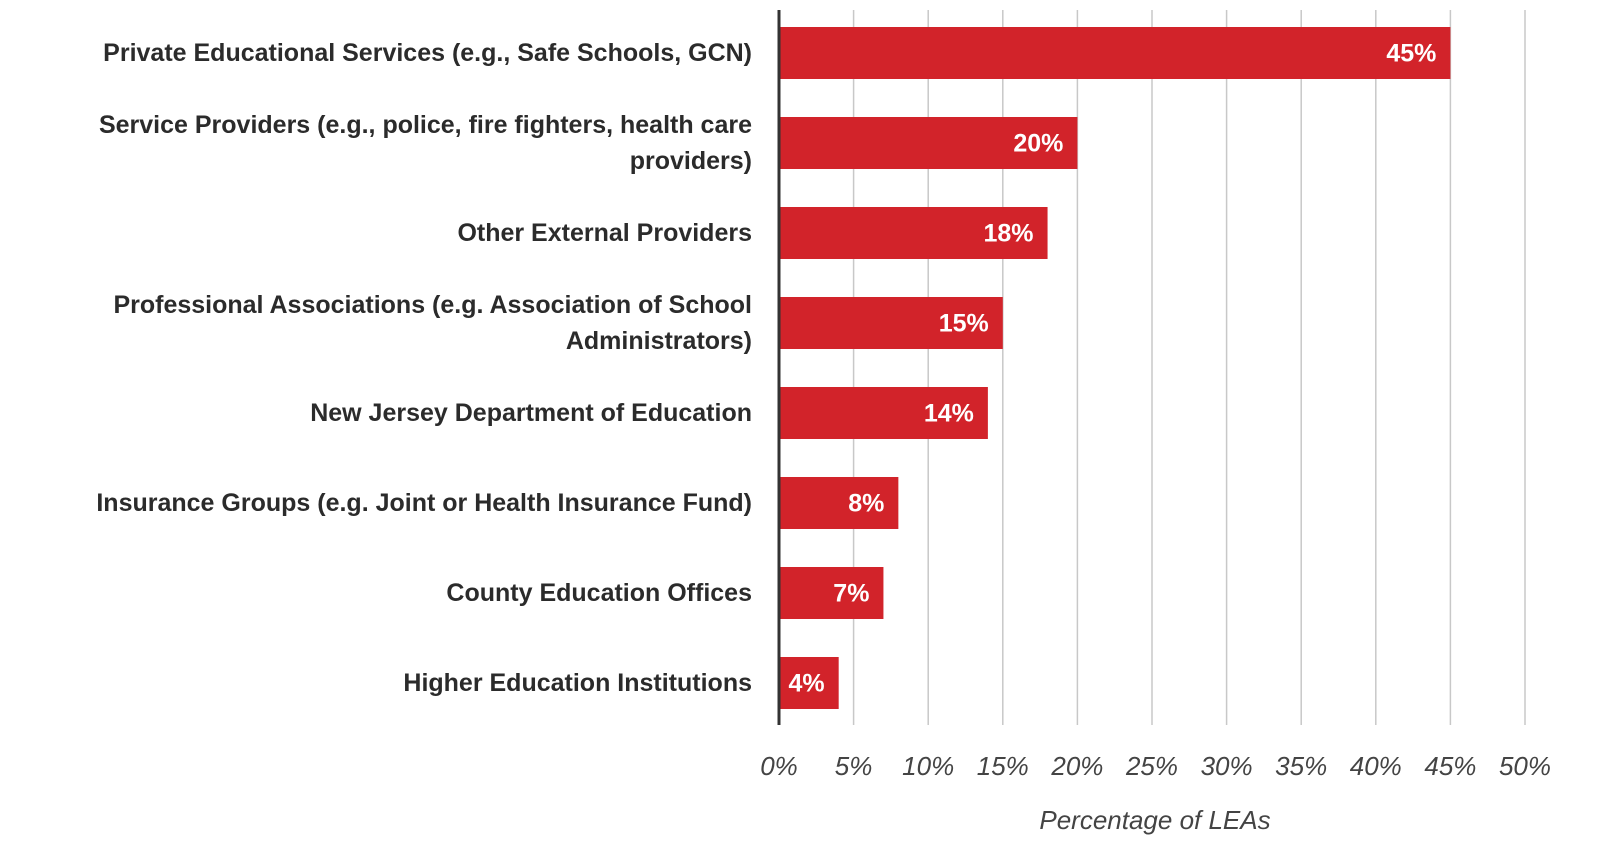 The height and width of the screenshot is (852, 1598). What do you see at coordinates (928, 766) in the screenshot?
I see `x-tick-label: 10%` at bounding box center [928, 766].